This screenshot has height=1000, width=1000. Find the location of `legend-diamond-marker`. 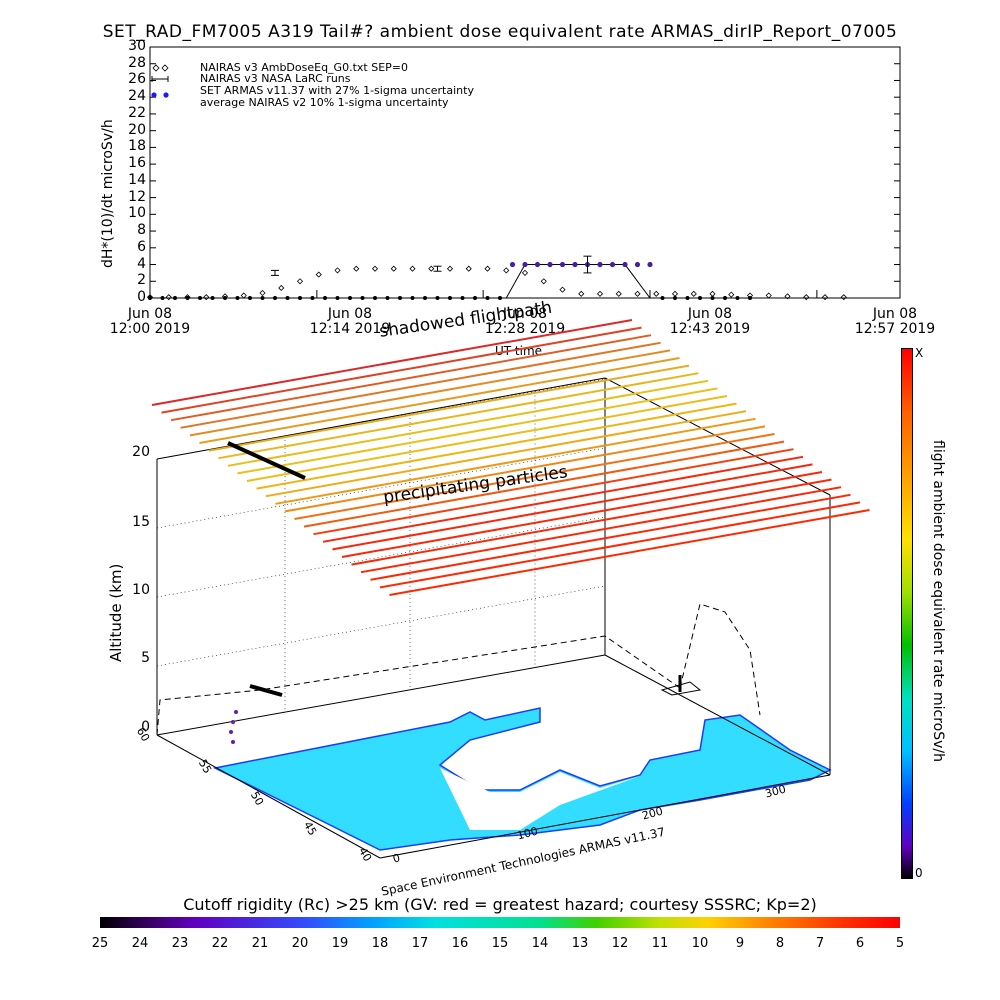

legend-diamond-marker is located at coordinates (160, 68).